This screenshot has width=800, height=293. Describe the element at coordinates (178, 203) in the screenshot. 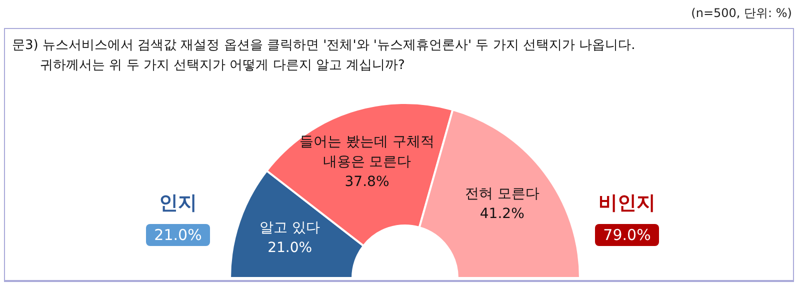

I see `text: 인지` at that location.